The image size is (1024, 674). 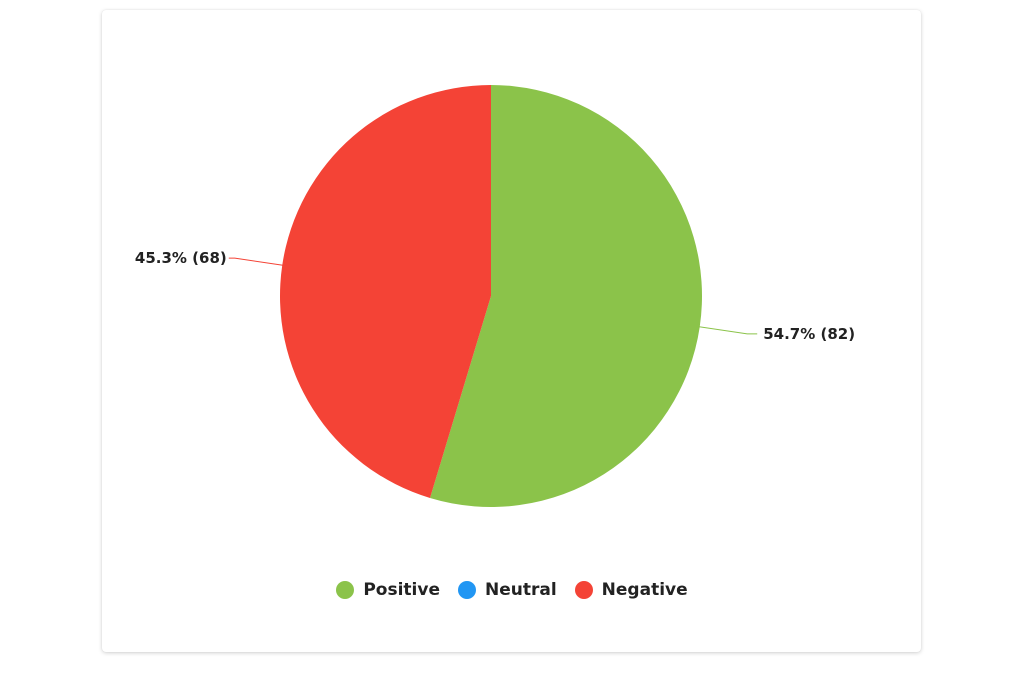 I want to click on pie-label-leaders, so click(x=493, y=296).